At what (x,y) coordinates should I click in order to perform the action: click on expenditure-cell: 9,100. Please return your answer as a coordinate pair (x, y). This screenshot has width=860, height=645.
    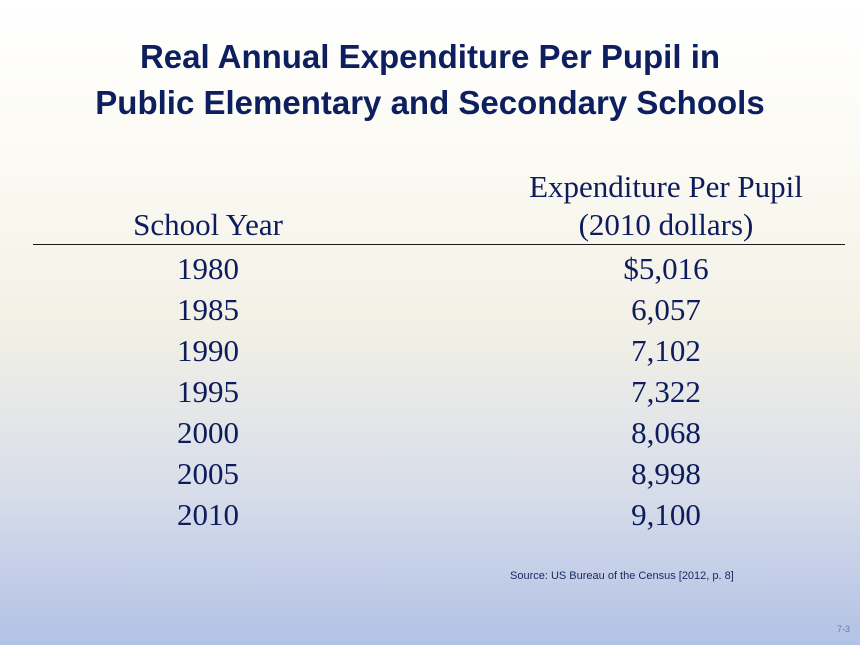
    Looking at the image, I should click on (666, 514).